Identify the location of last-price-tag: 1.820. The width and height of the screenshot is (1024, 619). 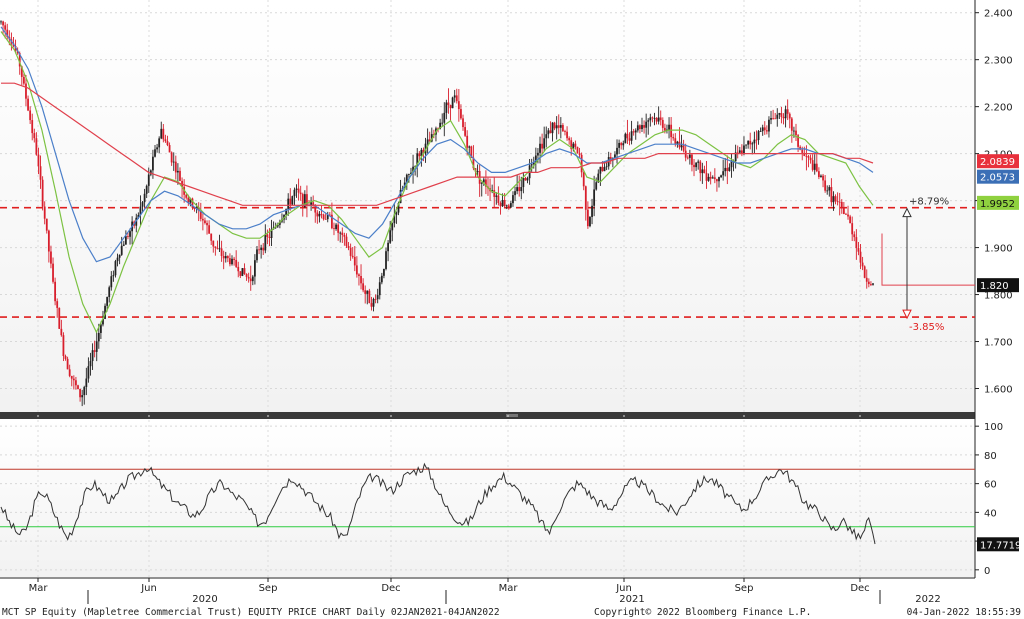
(994, 286).